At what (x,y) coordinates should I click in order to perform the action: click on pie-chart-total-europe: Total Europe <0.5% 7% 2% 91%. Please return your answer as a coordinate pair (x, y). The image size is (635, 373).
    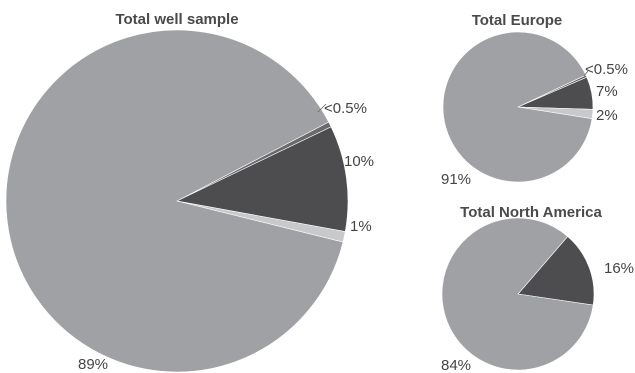
    Looking at the image, I should click on (534, 100).